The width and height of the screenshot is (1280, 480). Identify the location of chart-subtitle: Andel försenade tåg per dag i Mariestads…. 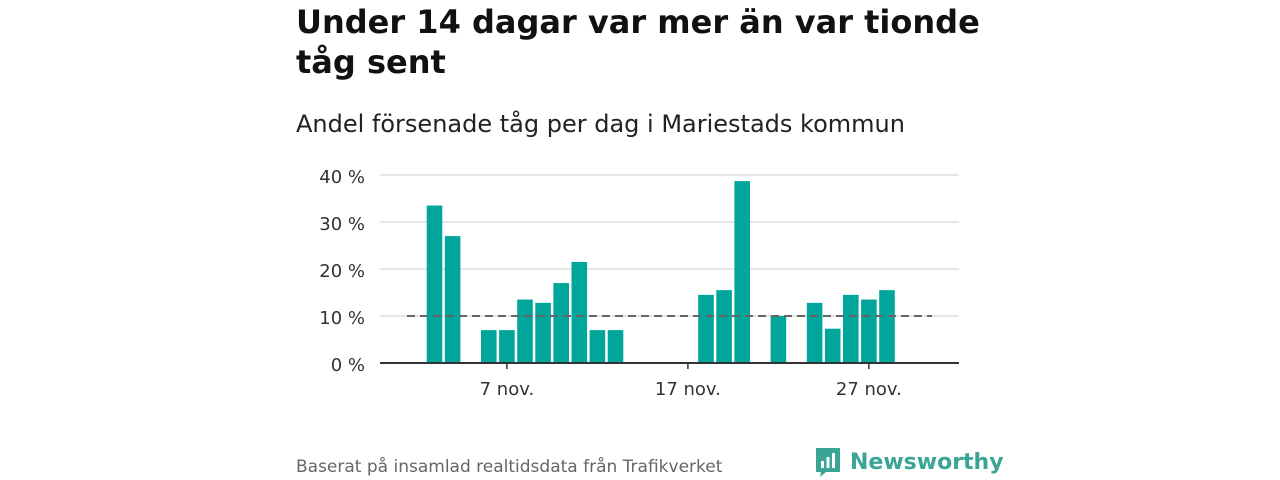
(600, 124).